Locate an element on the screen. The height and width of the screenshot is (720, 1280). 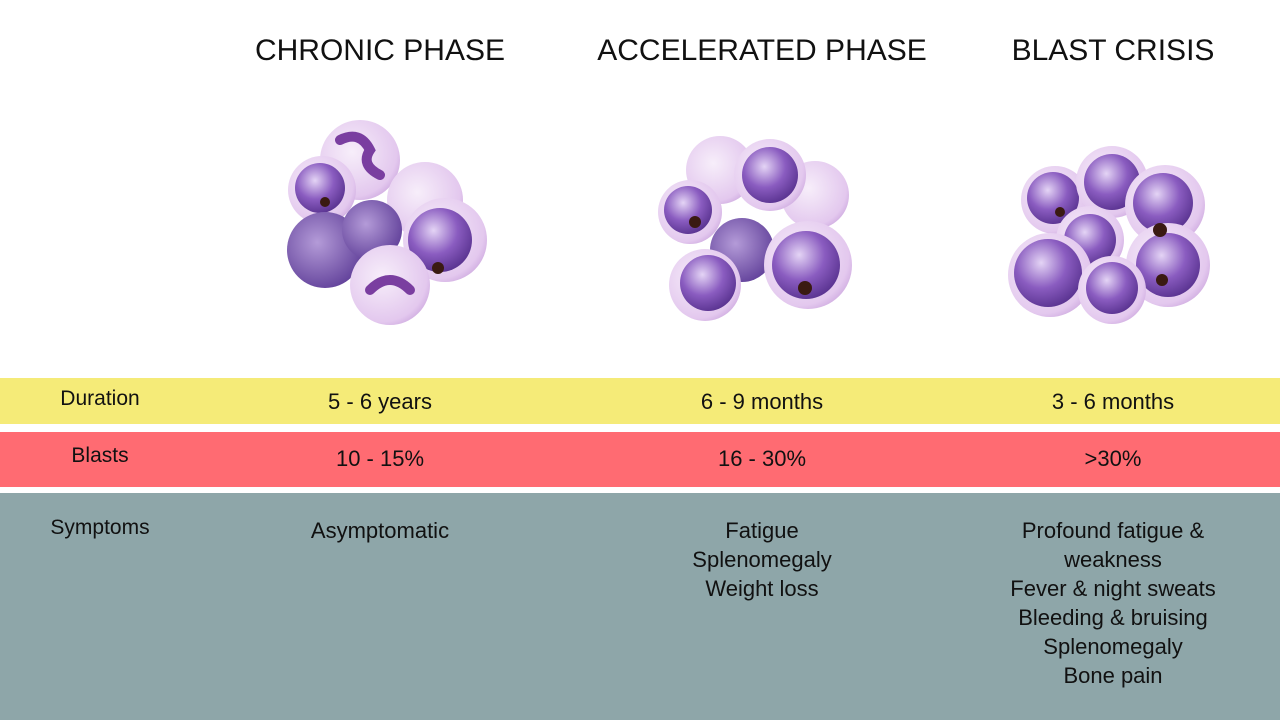
symptom-list: Asymptomatic is located at coordinates (380, 530).